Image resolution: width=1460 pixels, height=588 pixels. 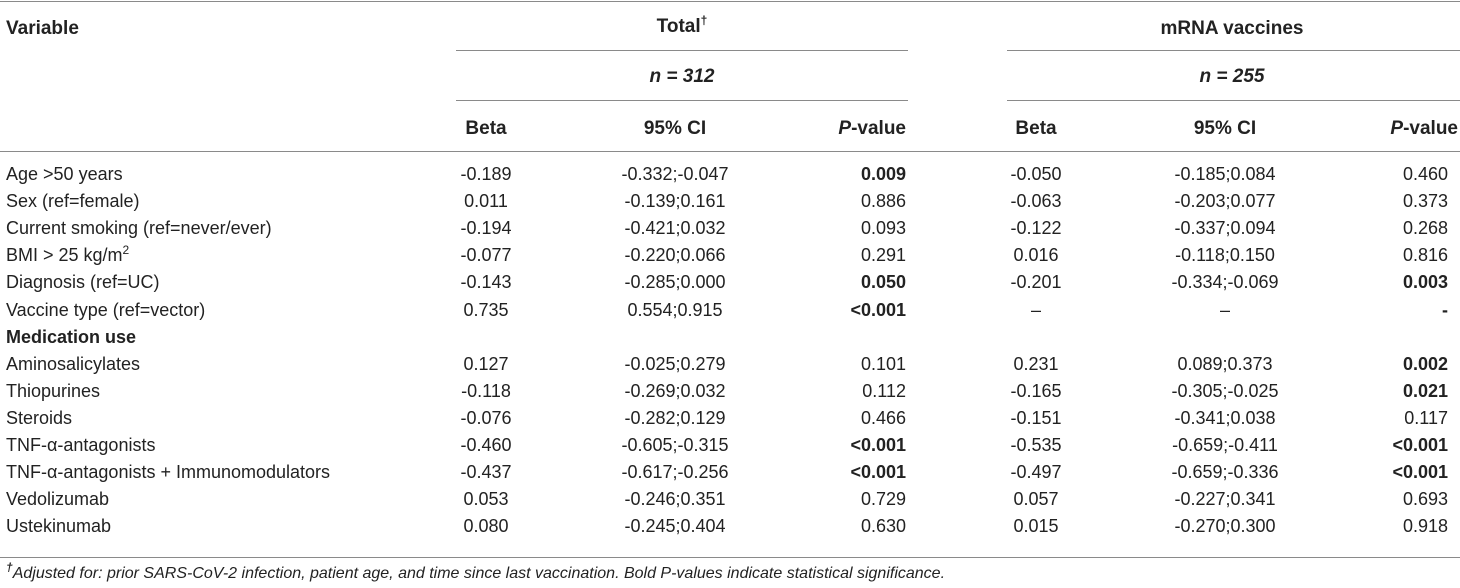 I want to click on cell-p-mrna: 0.373, so click(x=1425, y=201).